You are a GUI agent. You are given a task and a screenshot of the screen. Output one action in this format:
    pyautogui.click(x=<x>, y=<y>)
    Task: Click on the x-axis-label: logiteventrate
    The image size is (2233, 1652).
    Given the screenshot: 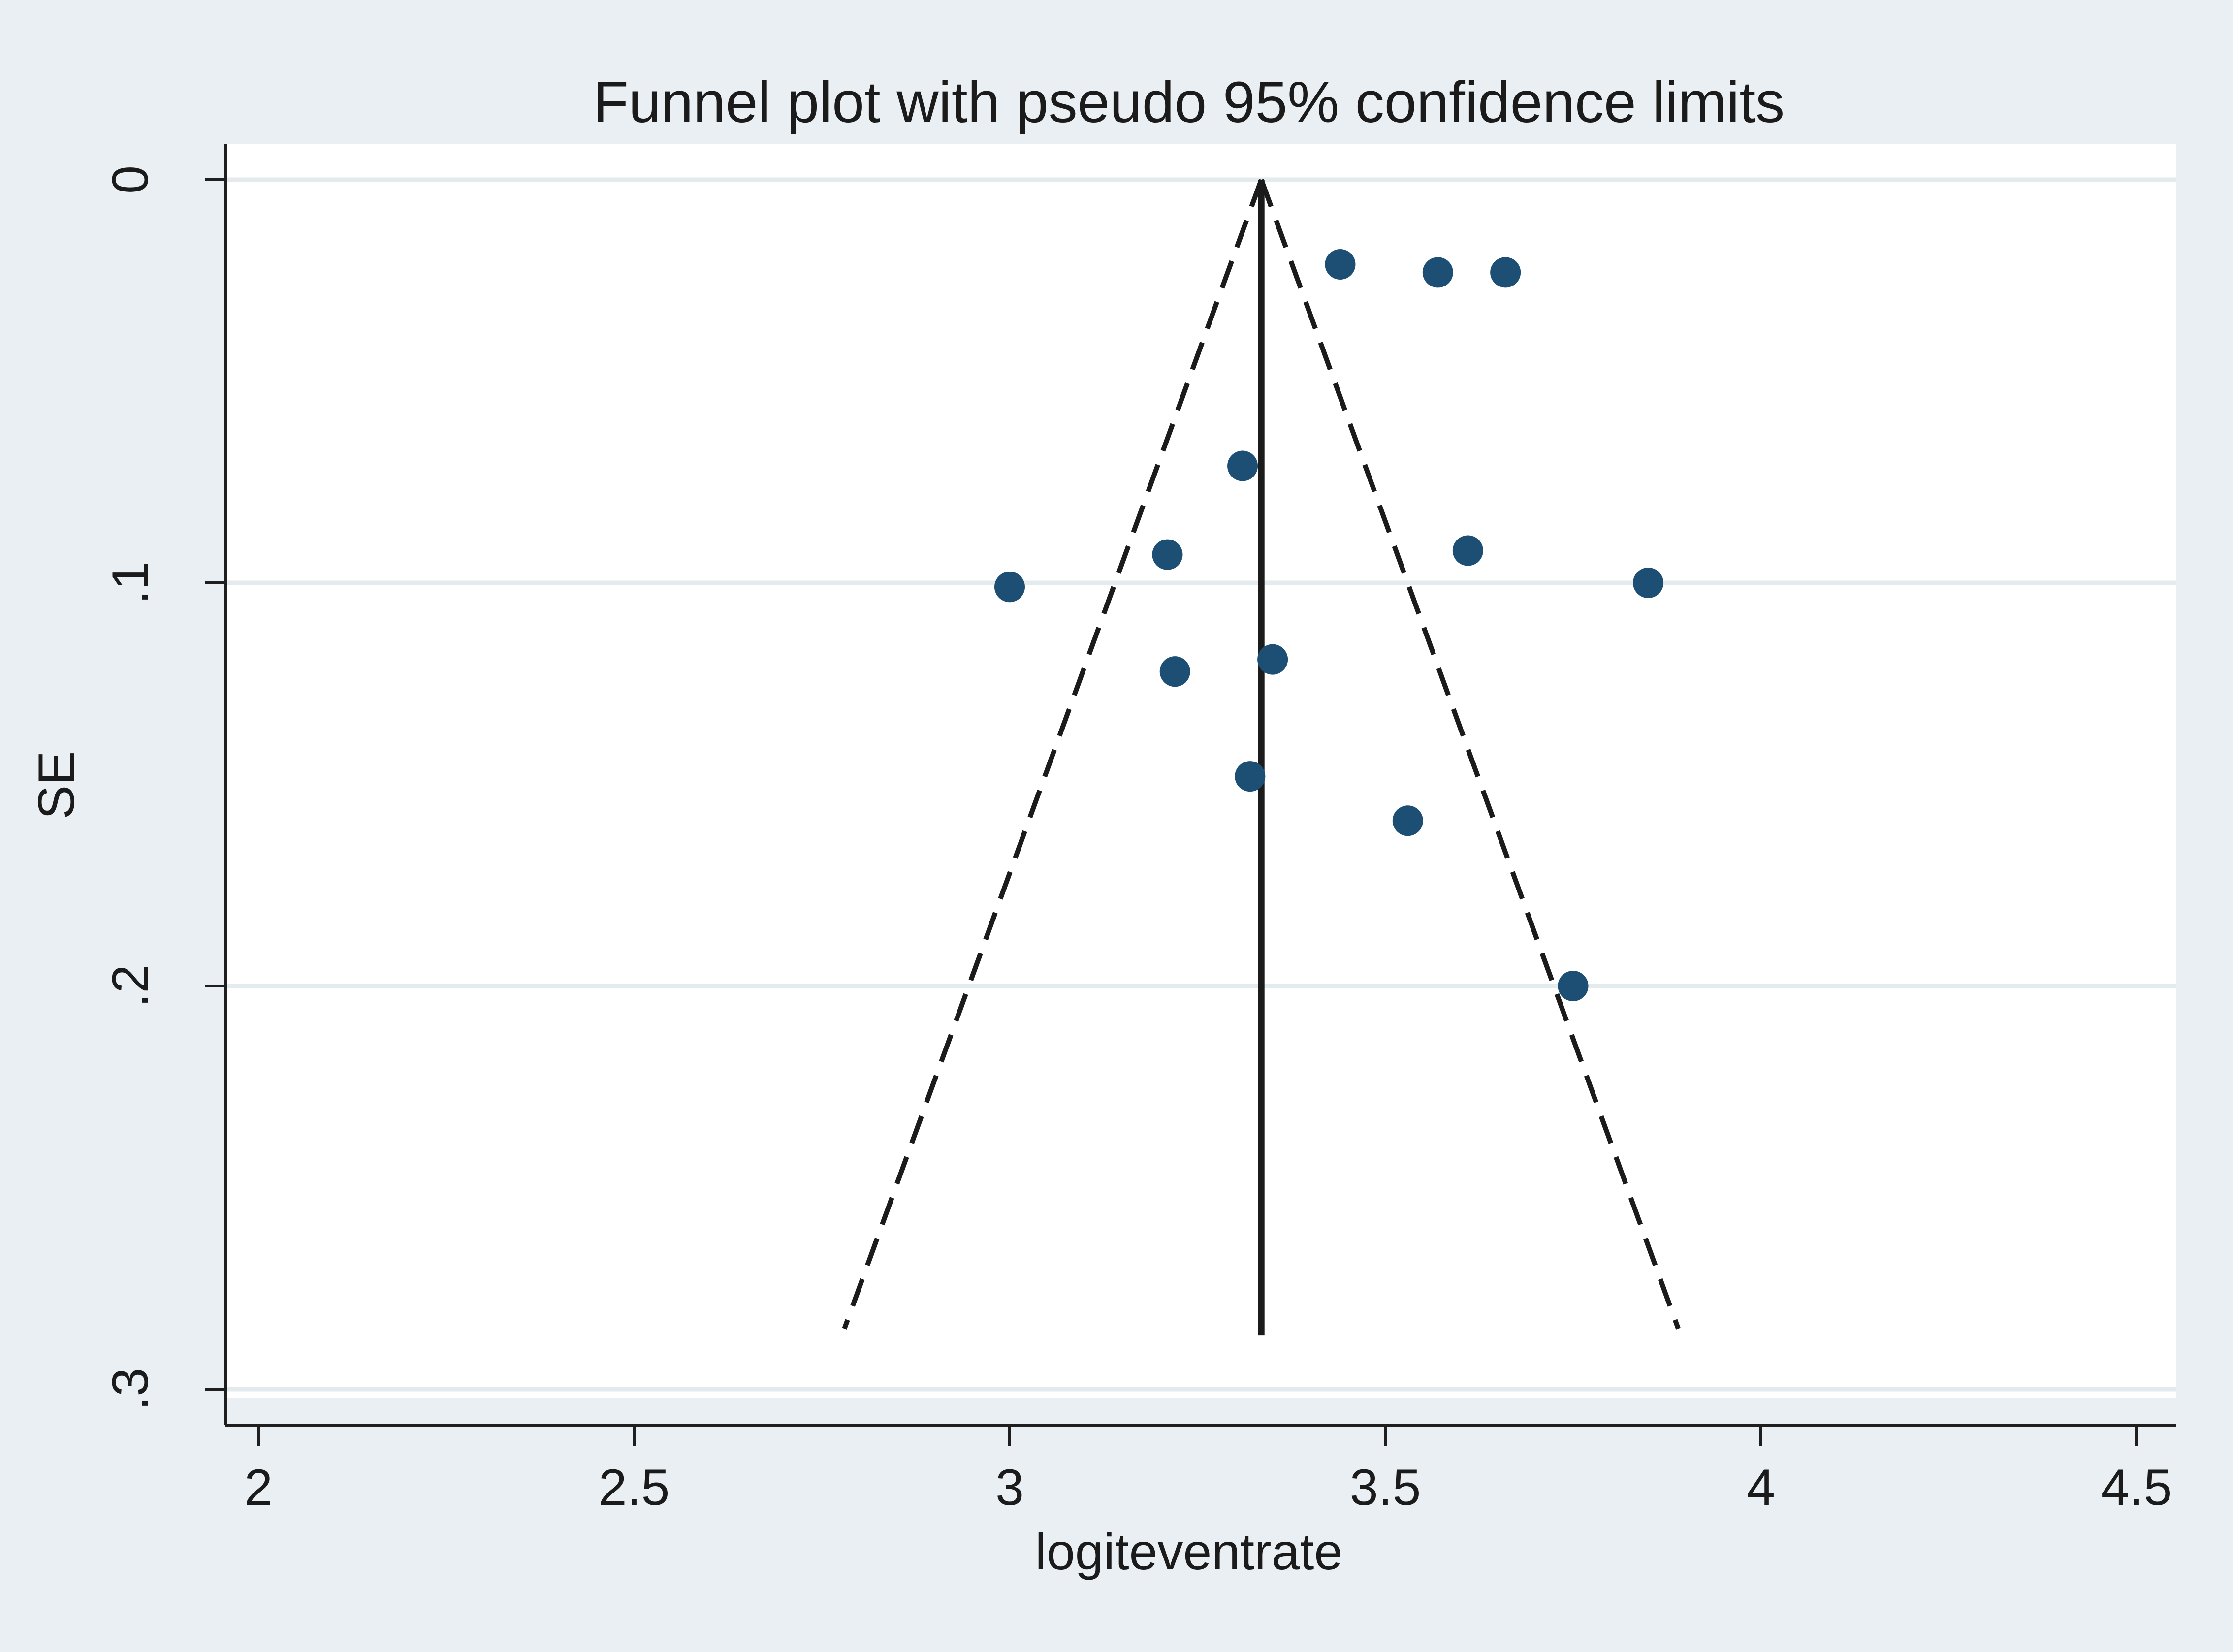 What is the action you would take?
    pyautogui.click(x=1188, y=1553)
    